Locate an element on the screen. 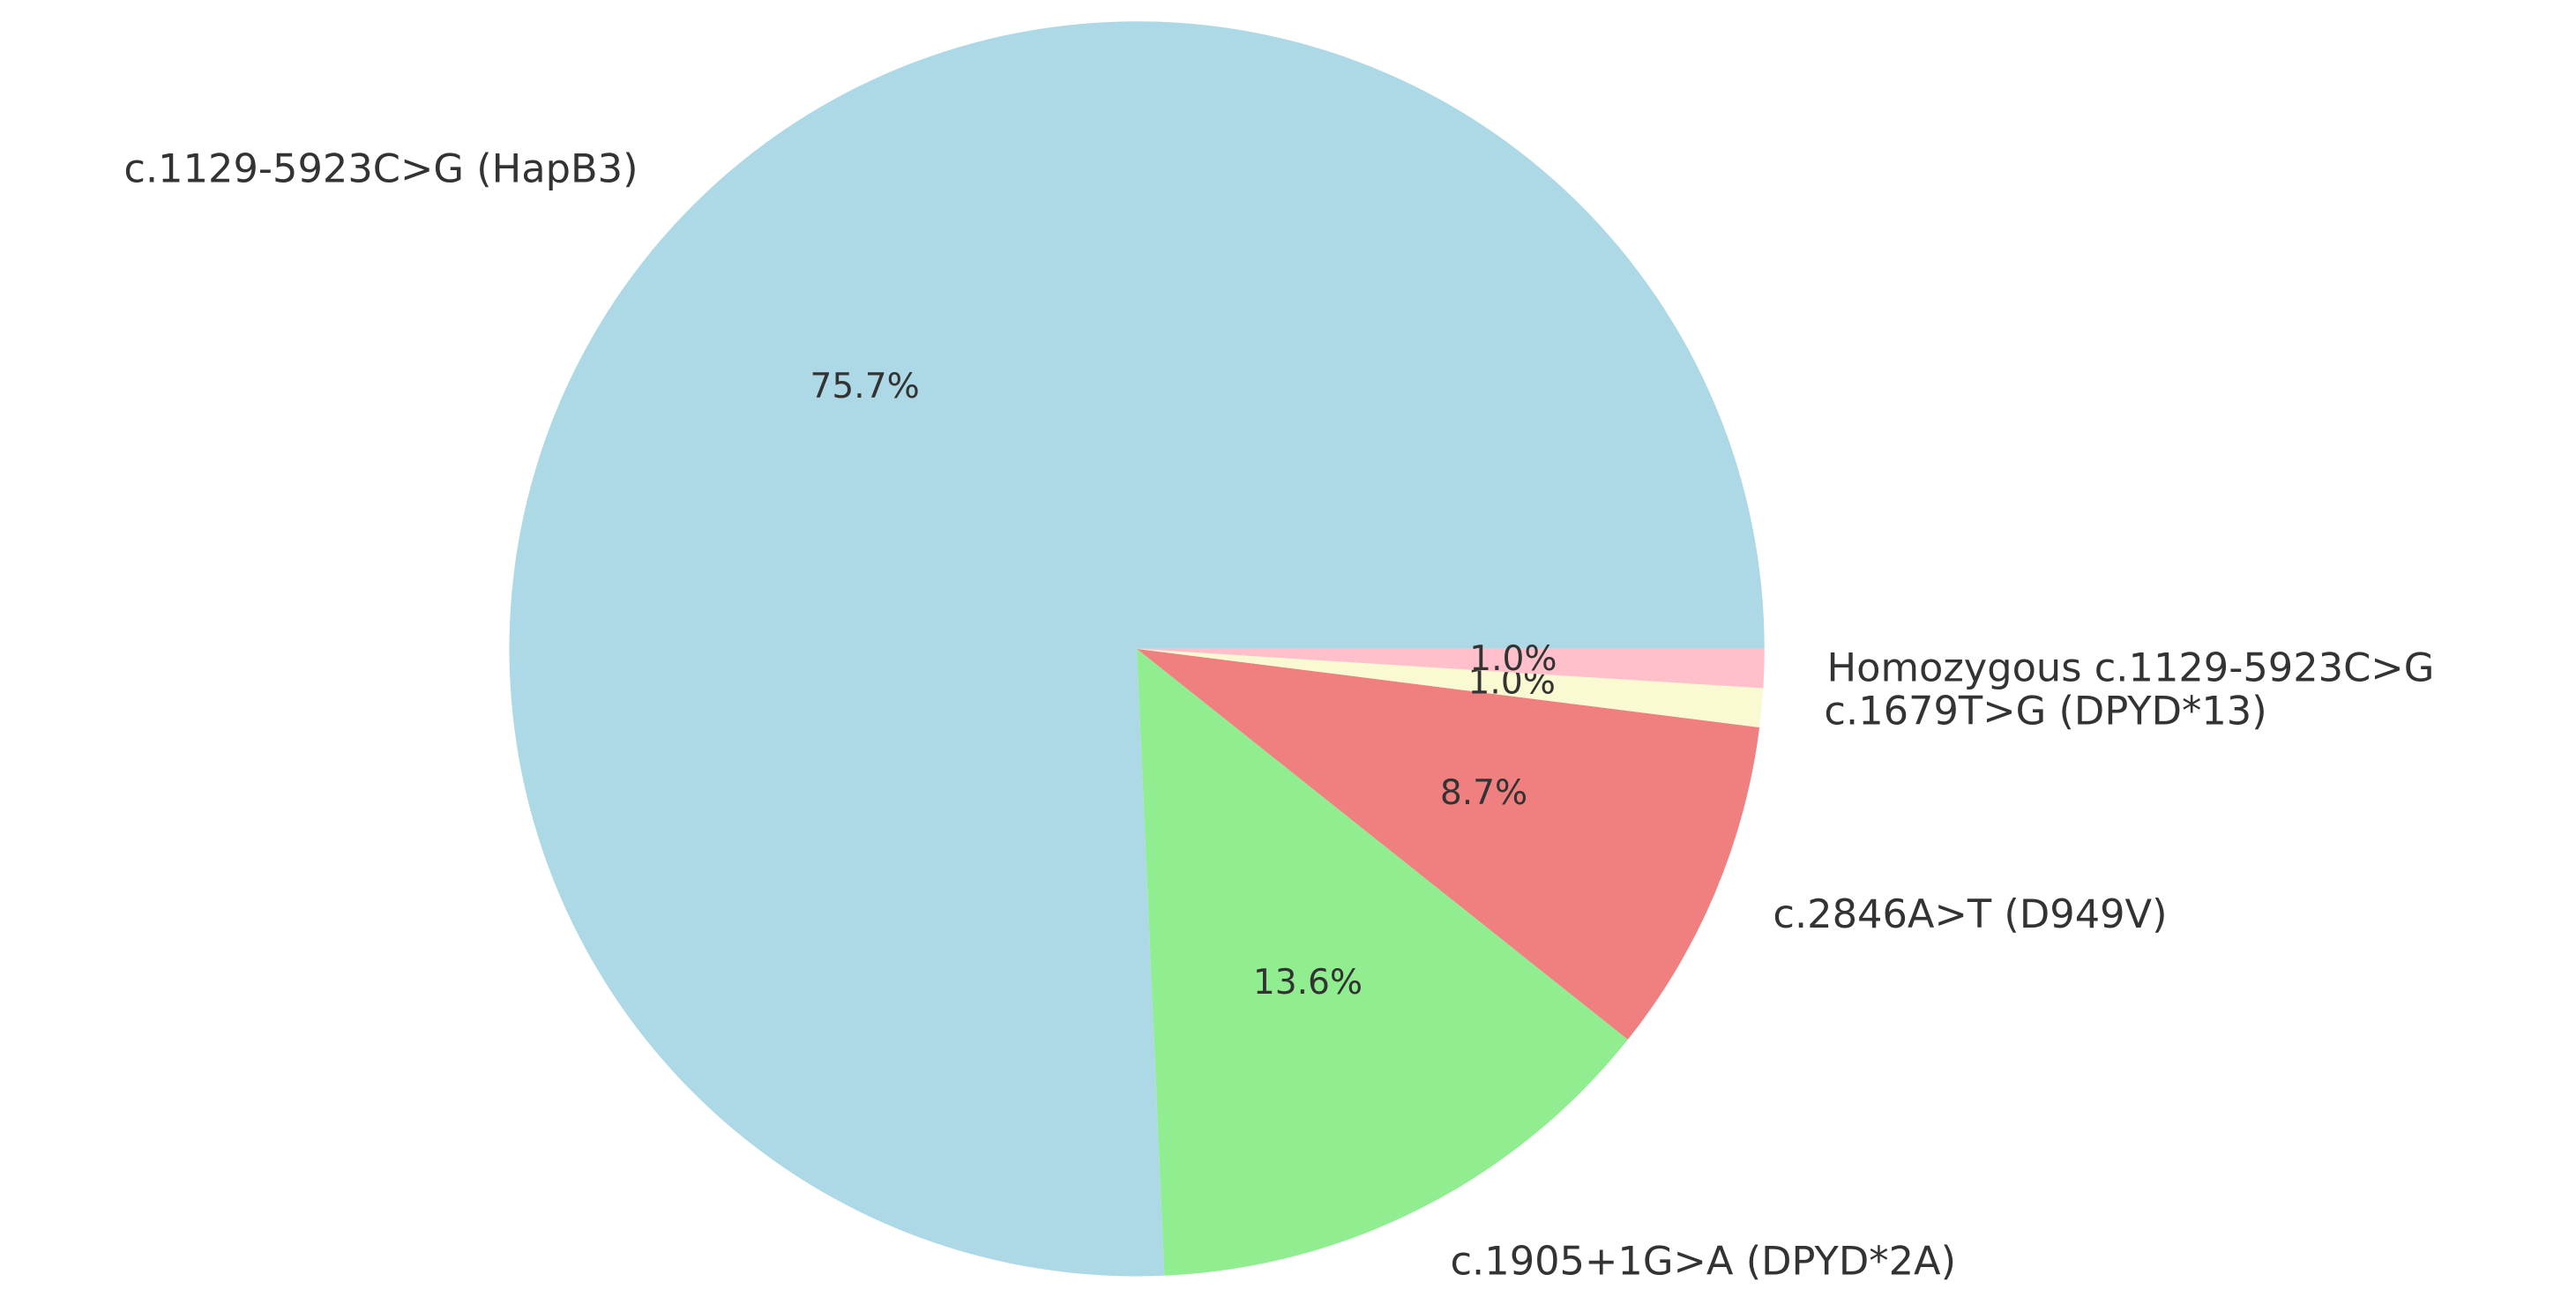 Image resolution: width=2576 pixels, height=1297 pixels. slice-percent: 8.7% is located at coordinates (1483, 793).